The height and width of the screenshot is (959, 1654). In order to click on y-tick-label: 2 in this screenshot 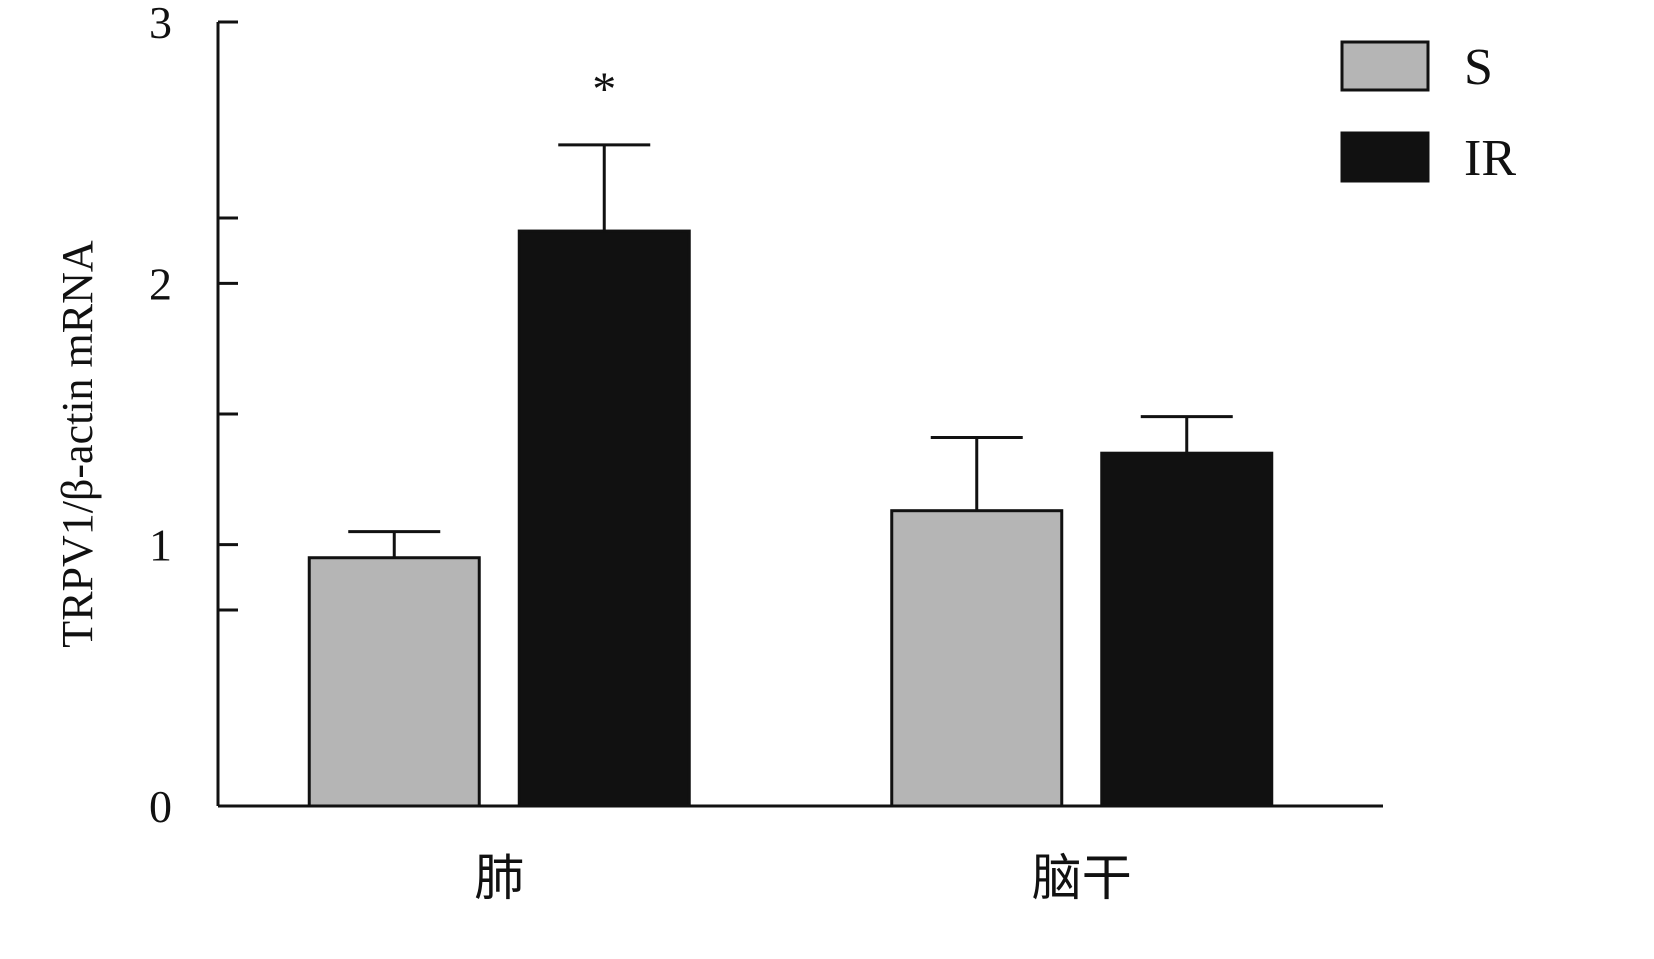, I will do `click(160, 283)`.